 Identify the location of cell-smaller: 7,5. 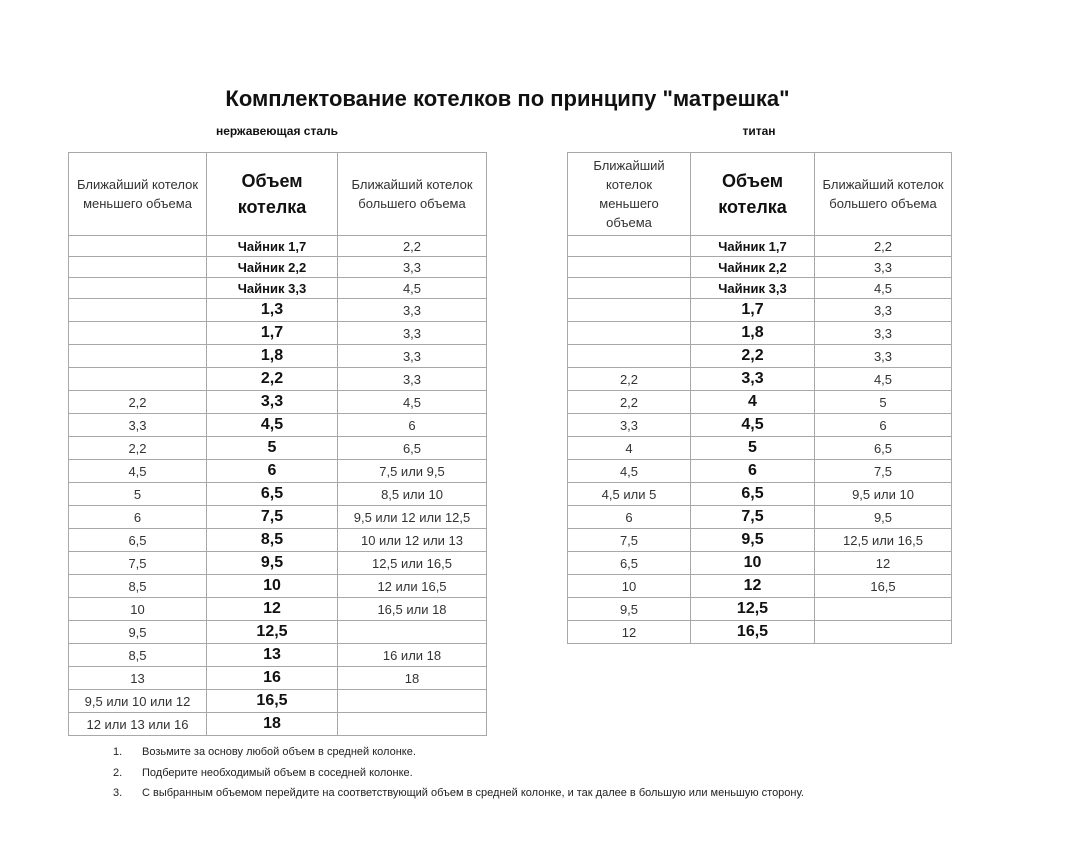
(629, 540).